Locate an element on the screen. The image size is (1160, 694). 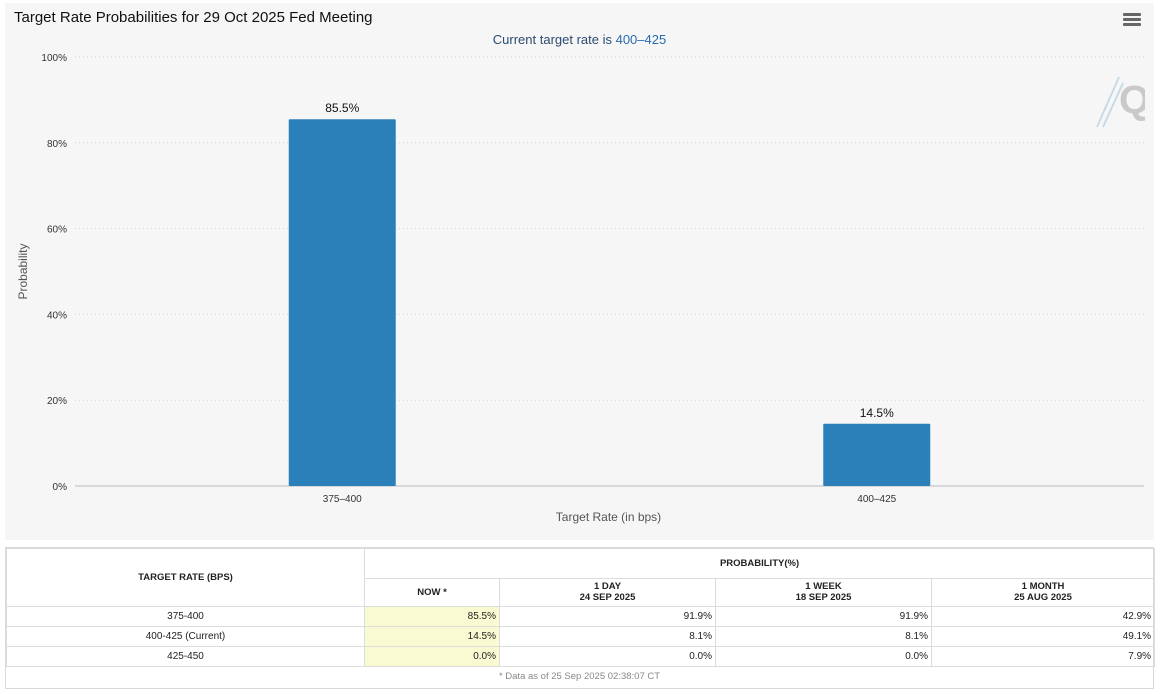
one-month-cell: 7.9% is located at coordinates (1043, 656).